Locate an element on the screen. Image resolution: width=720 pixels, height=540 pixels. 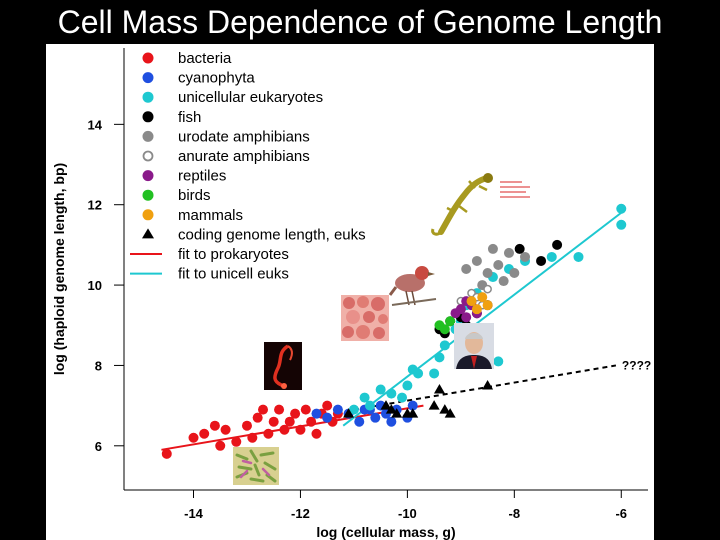
legend-label-coding: coding genome length, euks is located at coordinates (272, 234).